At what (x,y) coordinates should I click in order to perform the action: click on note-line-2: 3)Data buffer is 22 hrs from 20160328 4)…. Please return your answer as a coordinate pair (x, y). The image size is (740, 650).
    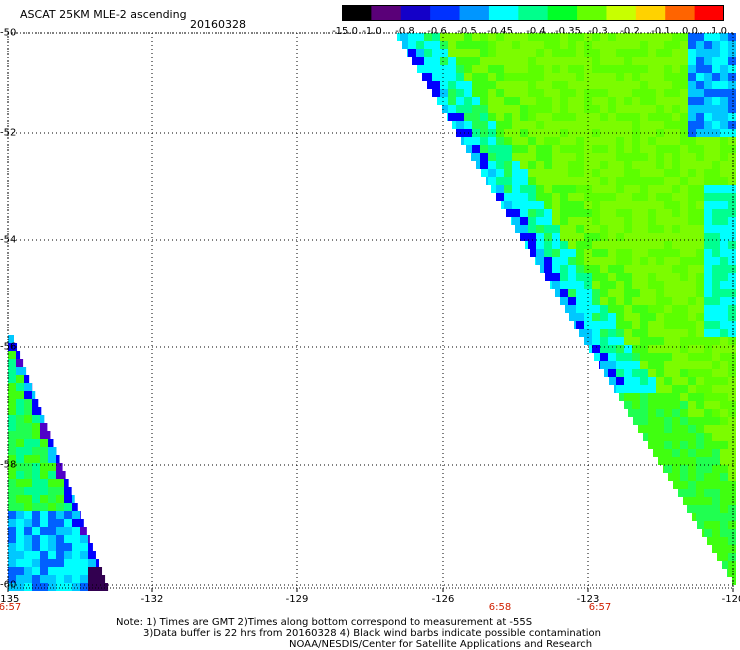
    Looking at the image, I should click on (372, 633).